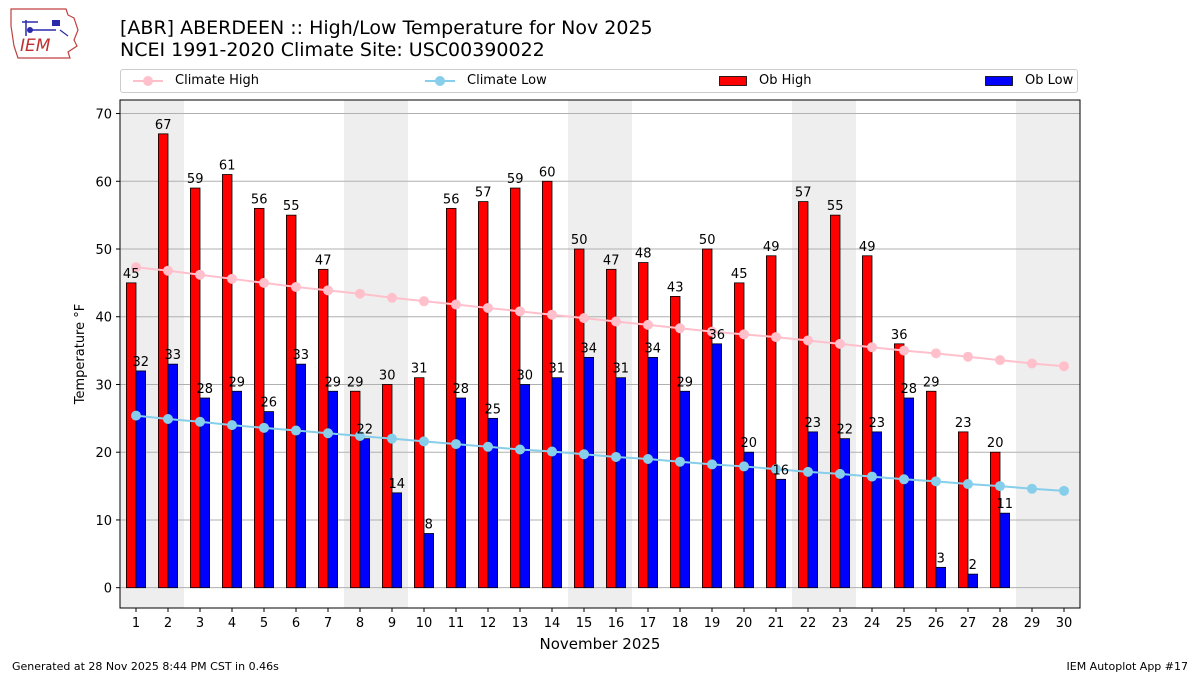  Describe the element at coordinates (486, 80) in the screenshot. I see `legend-item-climate-low: Climate Low` at that location.